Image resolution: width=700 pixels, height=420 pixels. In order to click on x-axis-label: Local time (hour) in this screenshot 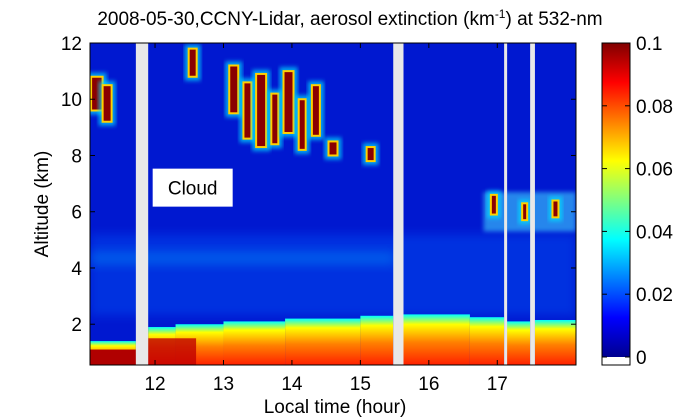, I will do `click(335, 407)`.